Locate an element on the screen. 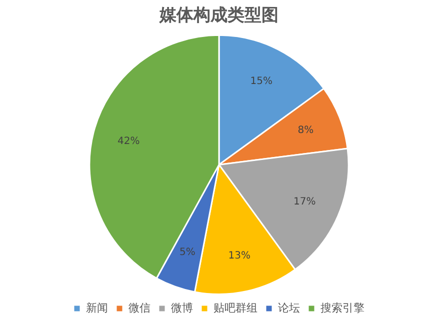  chart-title: 媒体构成类型图 is located at coordinates (218, 16).